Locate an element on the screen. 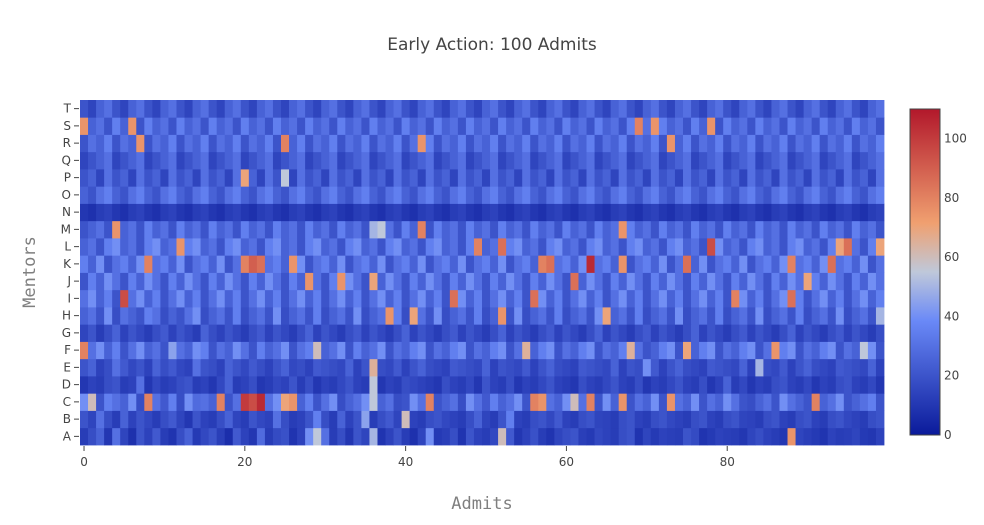 The height and width of the screenshot is (525, 984). colorbar is located at coordinates (925, 272).